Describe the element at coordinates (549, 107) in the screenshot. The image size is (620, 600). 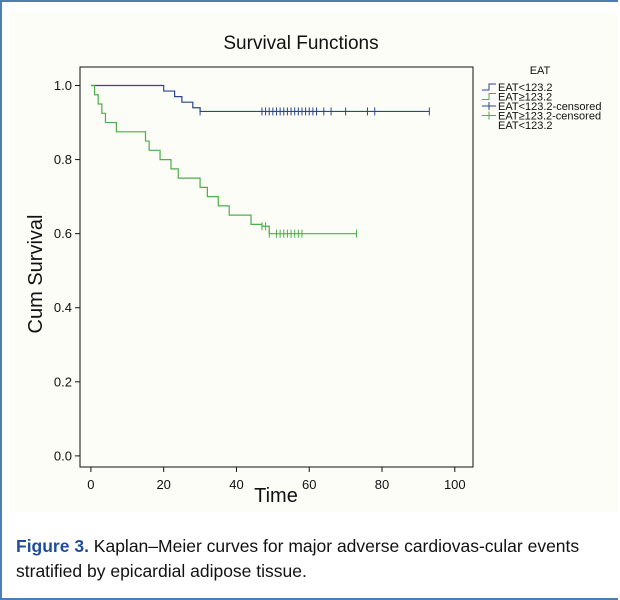
I see `legend-entry-label: EAT<123.2-censored` at that location.